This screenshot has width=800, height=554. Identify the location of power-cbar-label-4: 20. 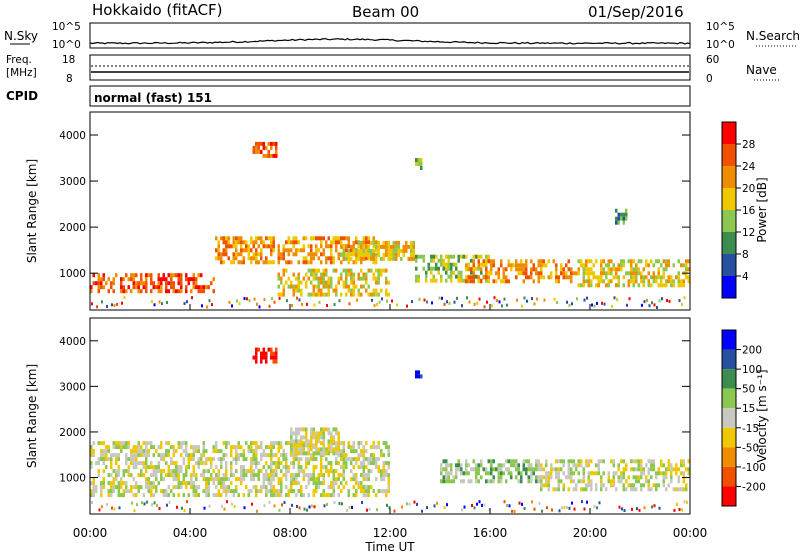
(748, 189).